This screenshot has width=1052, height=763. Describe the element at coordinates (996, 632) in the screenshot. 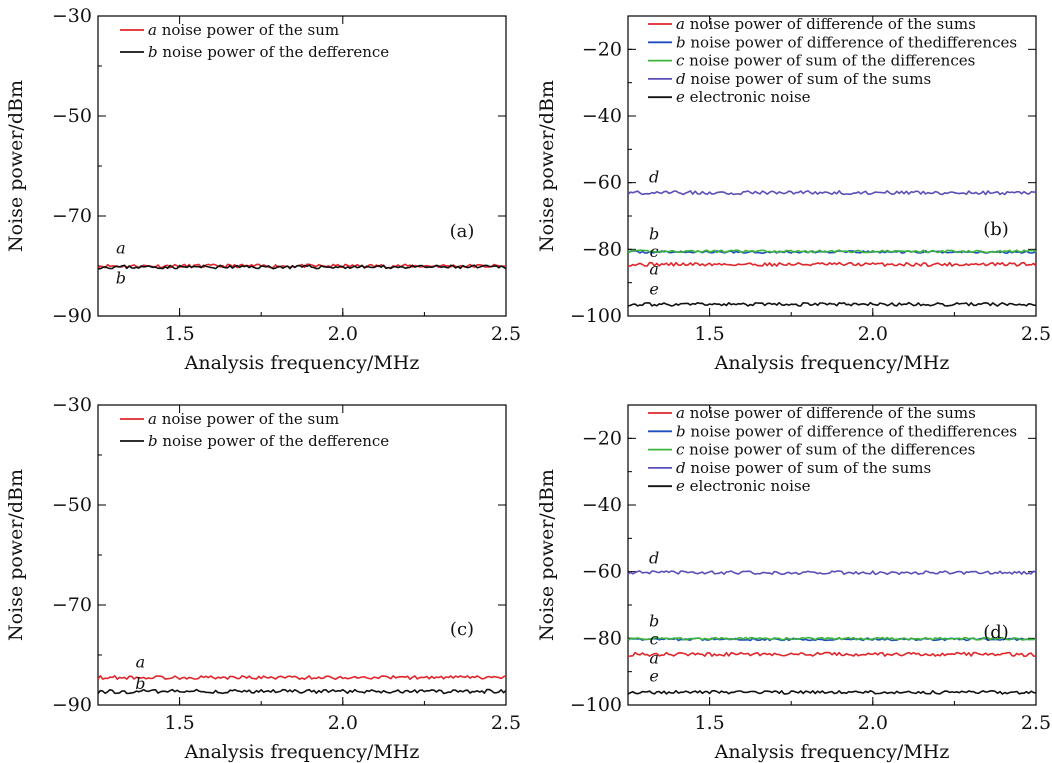

I see `panel-label: (d)` at that location.